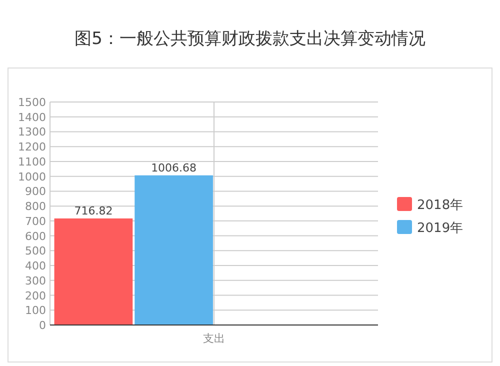  Describe the element at coordinates (440, 205) in the screenshot. I see `legend-label: 2018年` at that location.